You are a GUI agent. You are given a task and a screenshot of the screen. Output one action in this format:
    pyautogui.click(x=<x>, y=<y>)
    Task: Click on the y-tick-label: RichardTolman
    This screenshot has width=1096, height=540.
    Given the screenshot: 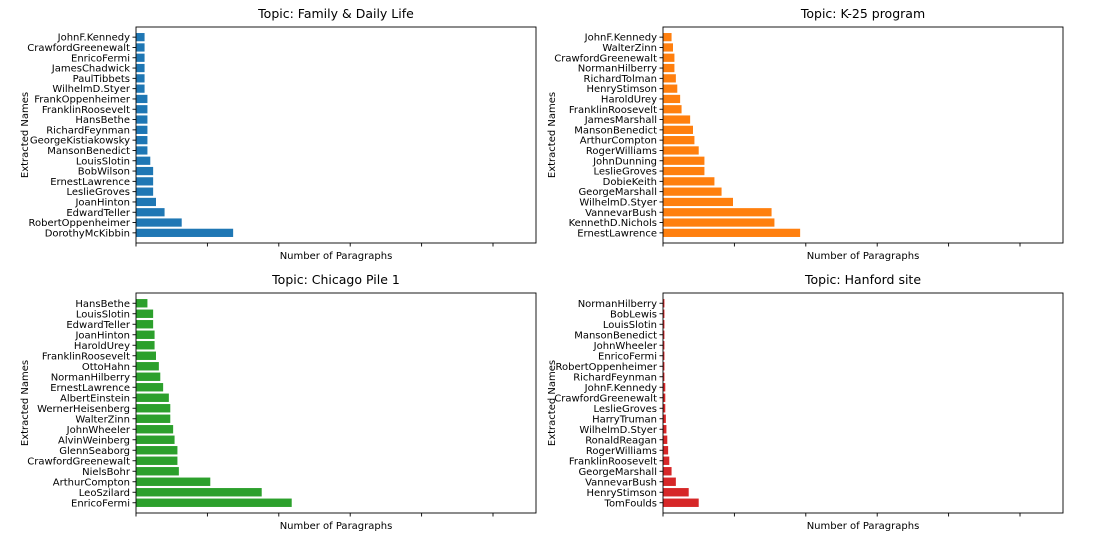 What is the action you would take?
    pyautogui.click(x=621, y=79)
    